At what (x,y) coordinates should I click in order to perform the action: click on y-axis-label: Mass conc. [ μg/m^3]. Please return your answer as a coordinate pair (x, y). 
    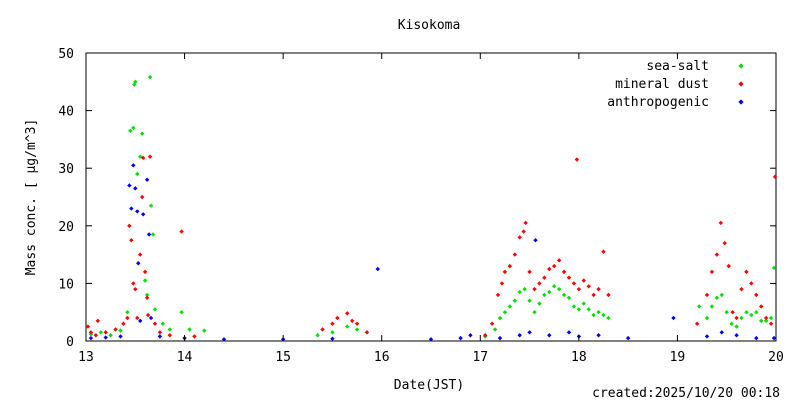
    Looking at the image, I should click on (31, 197).